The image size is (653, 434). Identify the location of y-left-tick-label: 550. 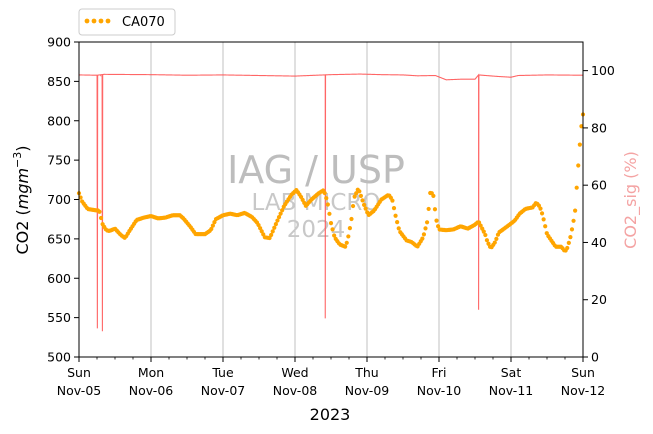
(59, 317).